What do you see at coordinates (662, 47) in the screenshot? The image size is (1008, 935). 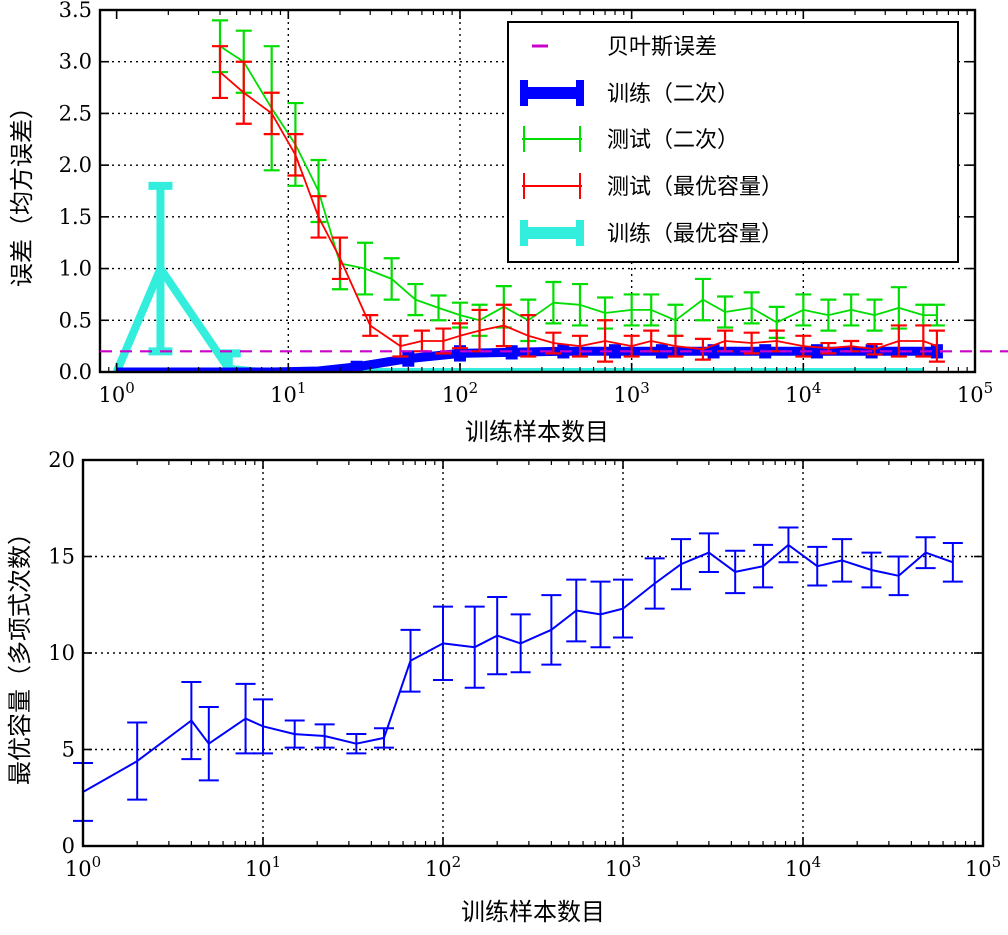 I see `legend-label: 贝叶斯误差` at bounding box center [662, 47].